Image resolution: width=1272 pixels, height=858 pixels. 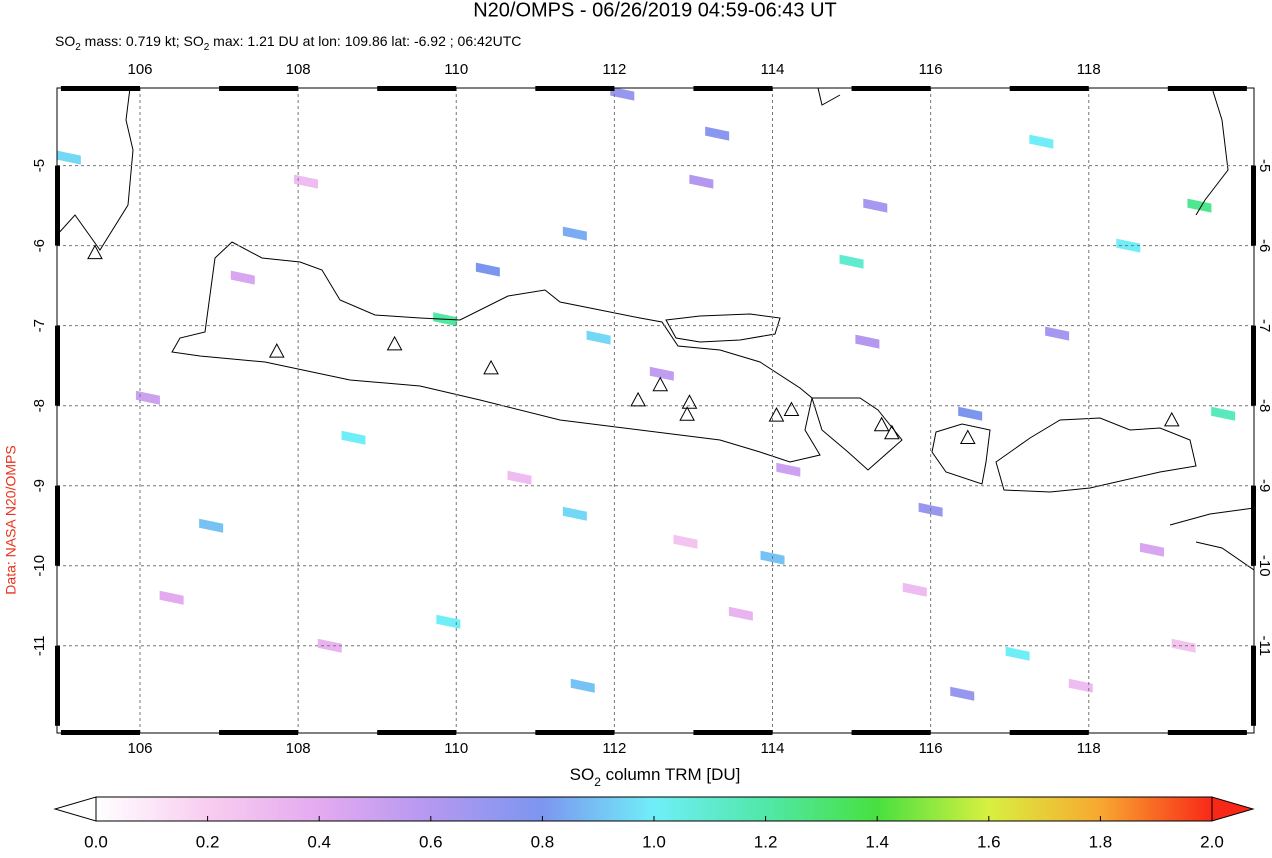 What do you see at coordinates (671, 774) in the screenshot?
I see `text-part: column TRM [DU]` at bounding box center [671, 774].